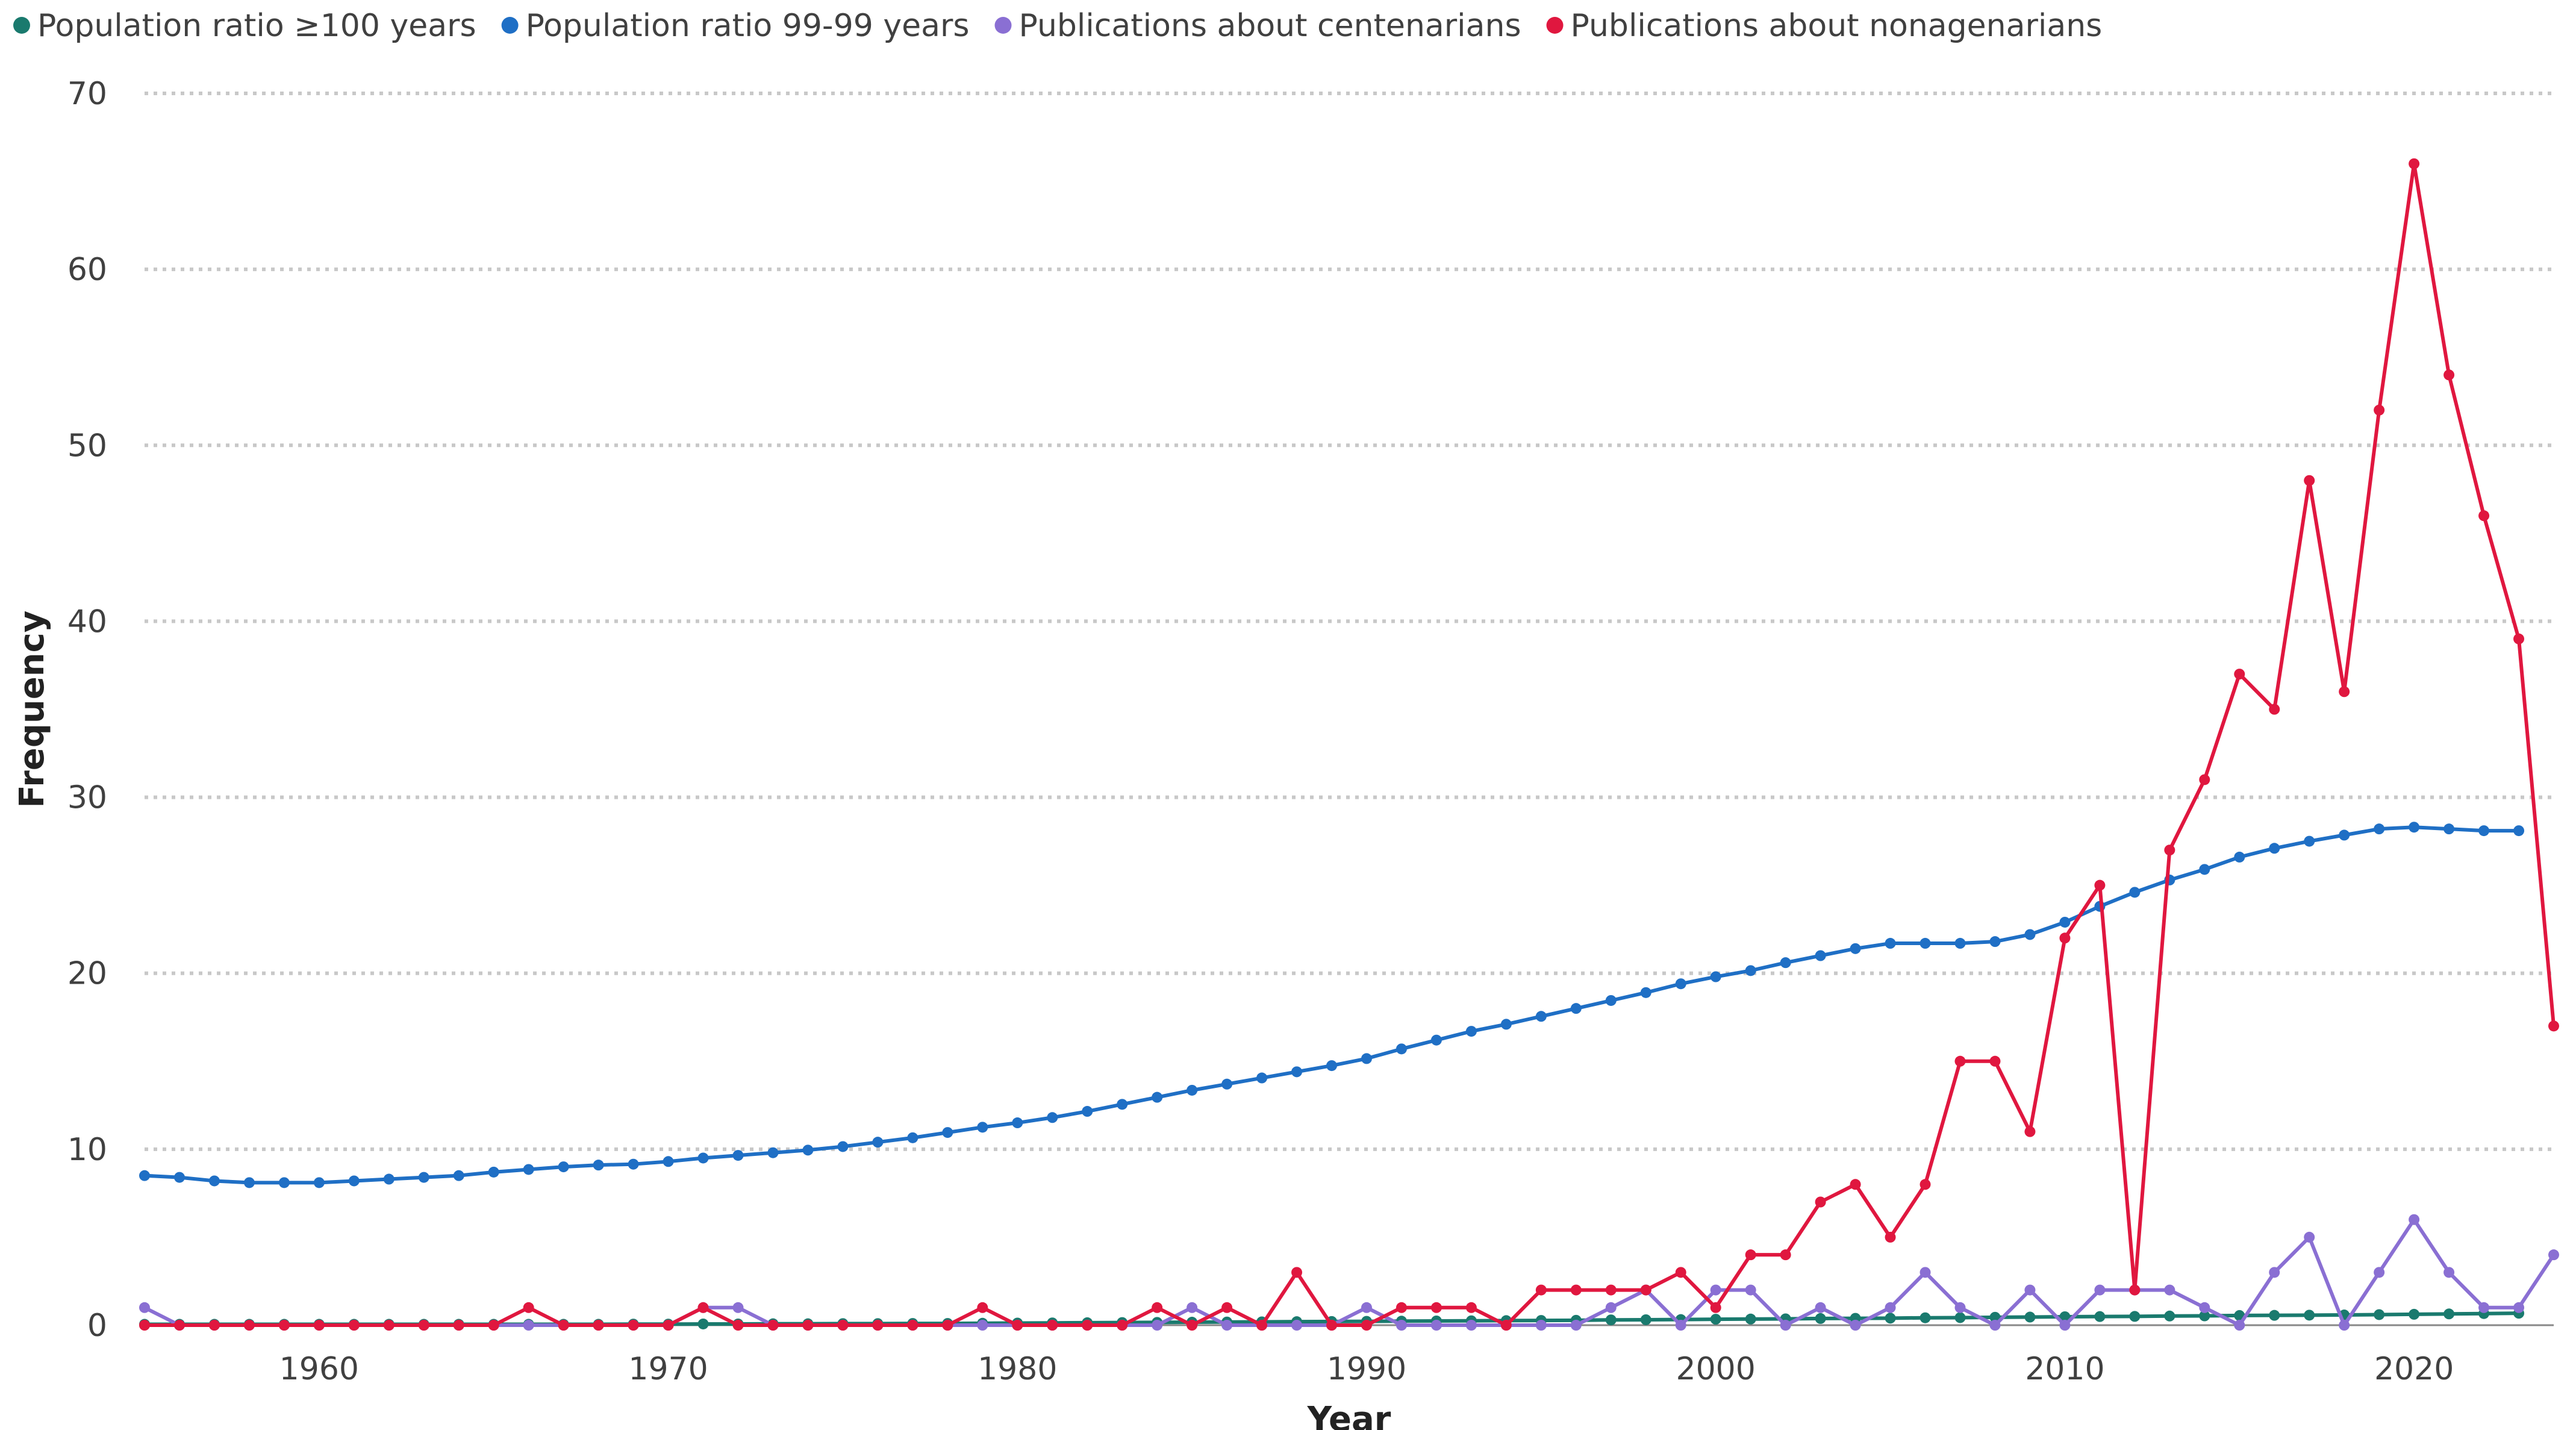 The image size is (2576, 1430). What do you see at coordinates (1017, 1369) in the screenshot?
I see `x-tick-label: 1980` at bounding box center [1017, 1369].